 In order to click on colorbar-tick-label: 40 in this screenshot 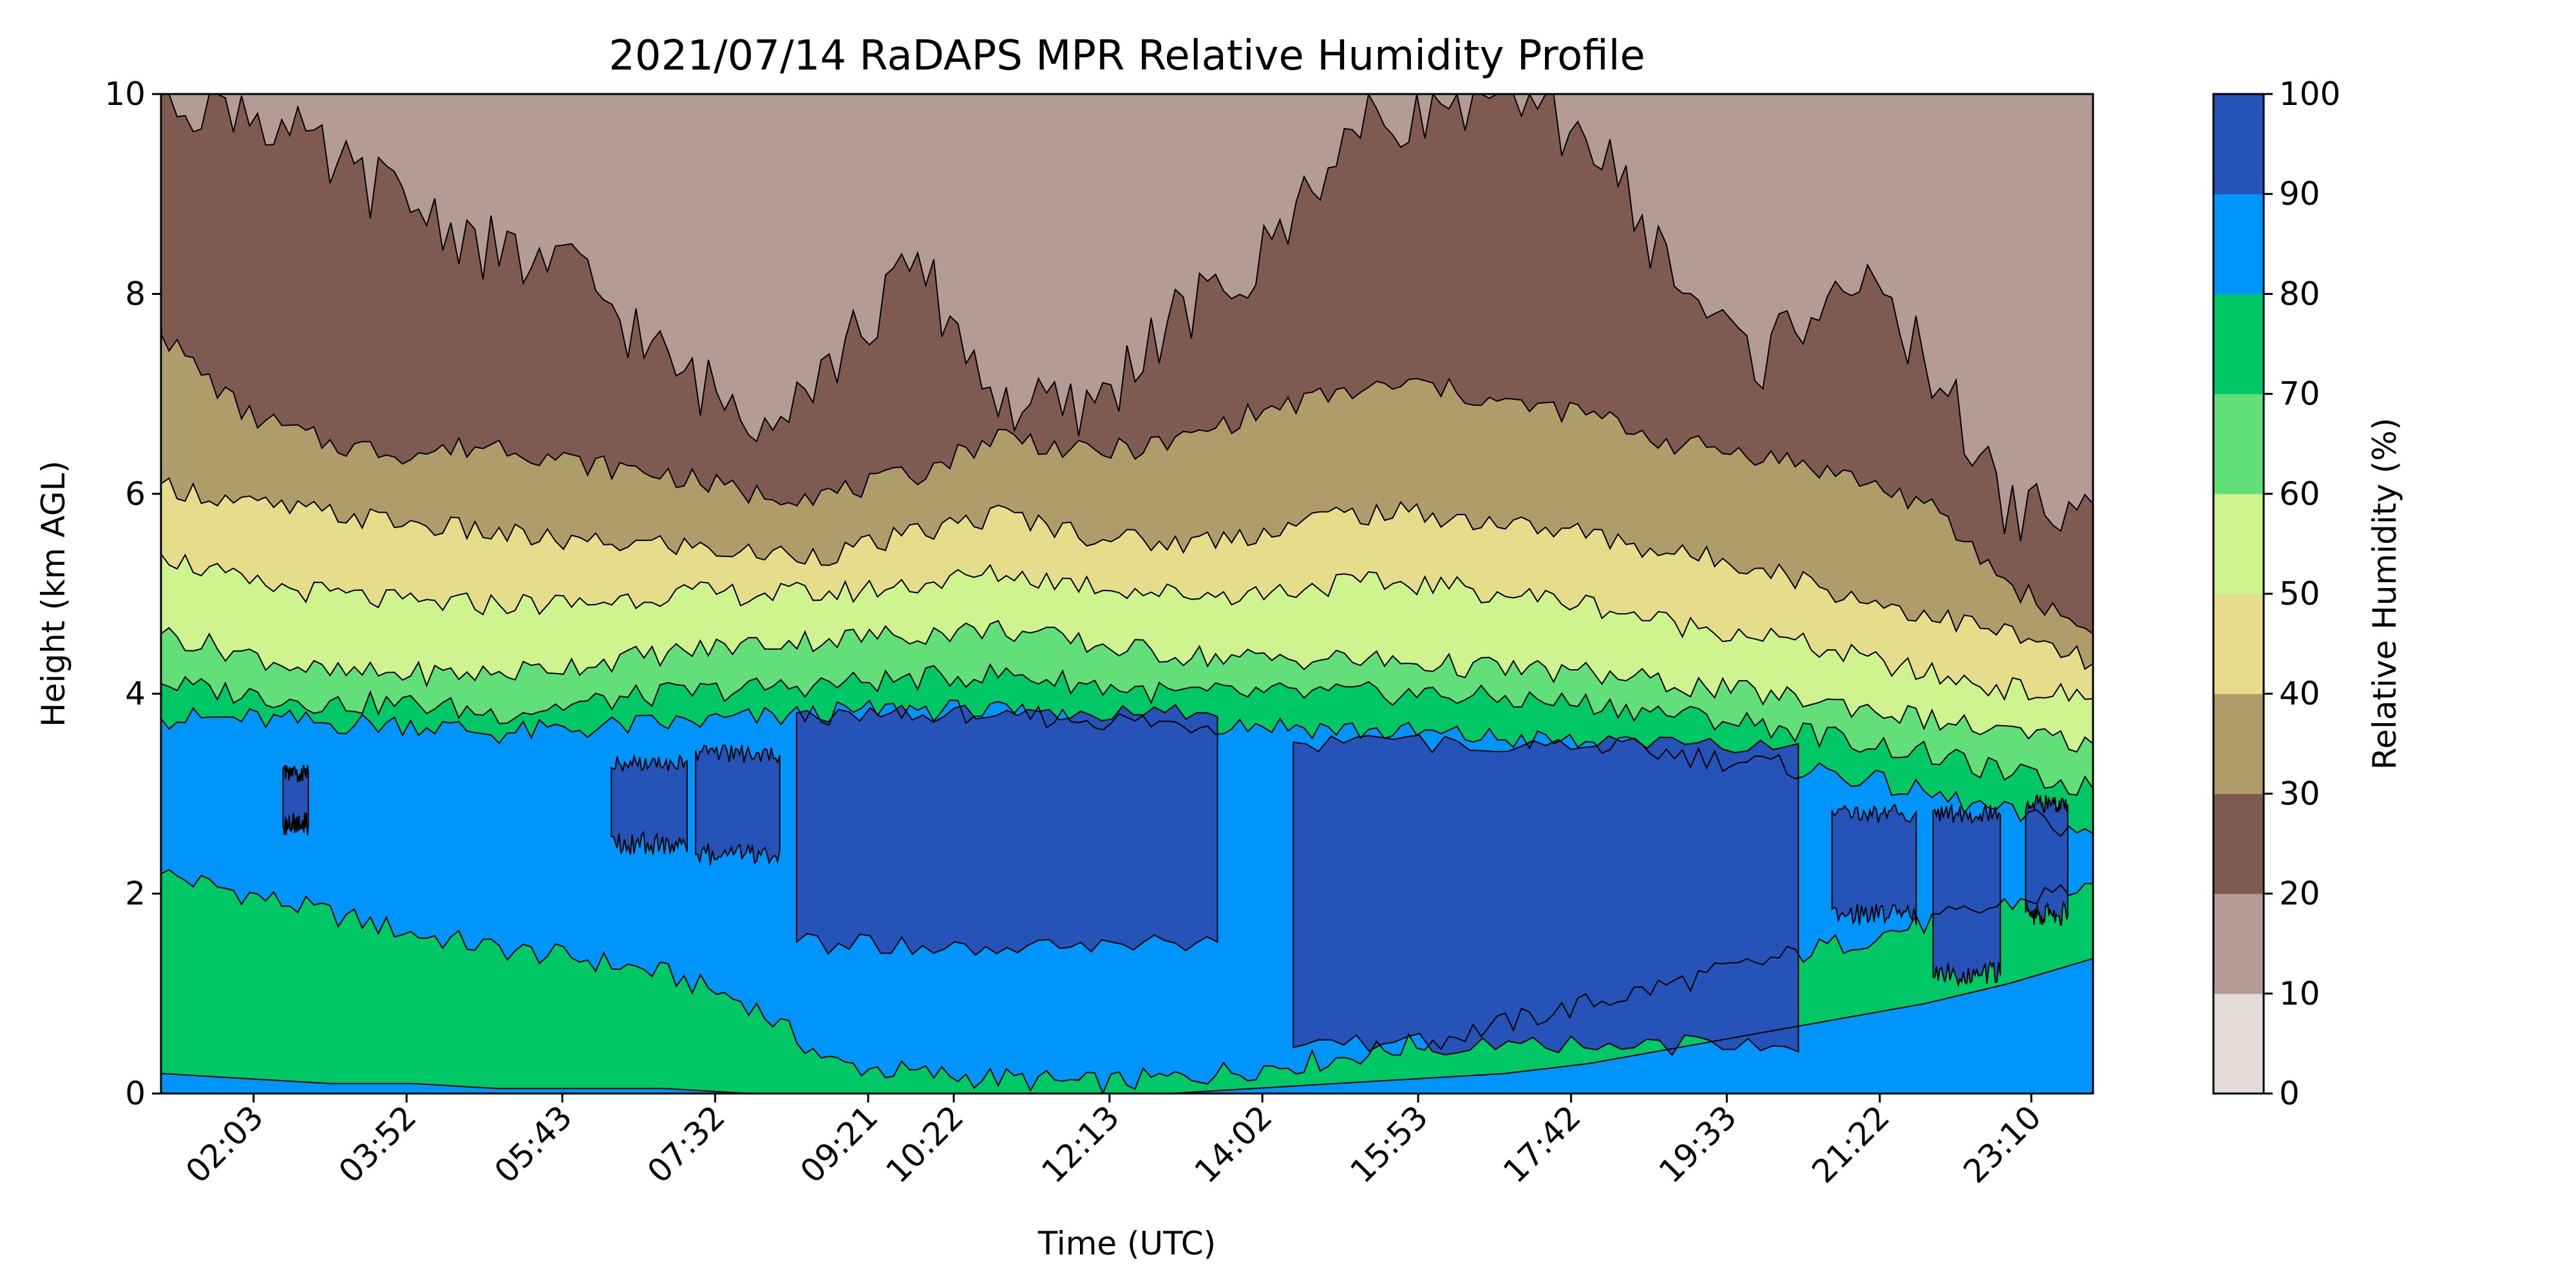, I will do `click(2299, 693)`.